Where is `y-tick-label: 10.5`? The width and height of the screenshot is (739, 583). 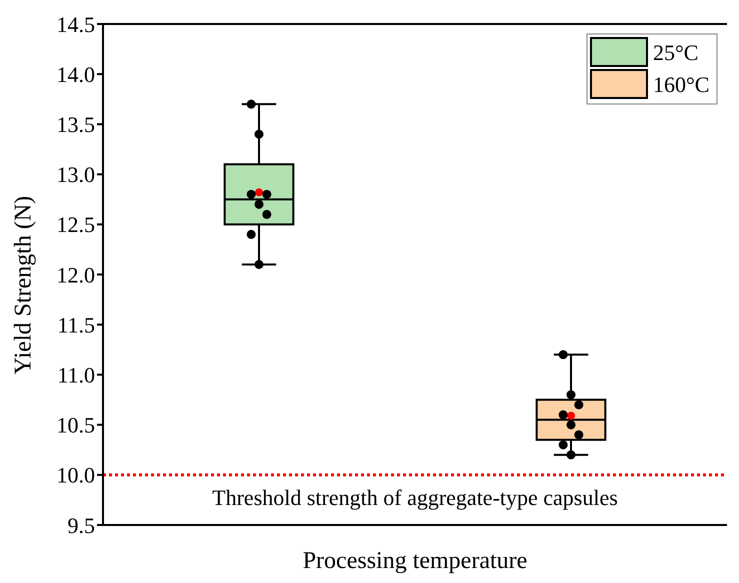 y-tick-label: 10.5 is located at coordinates (75, 425).